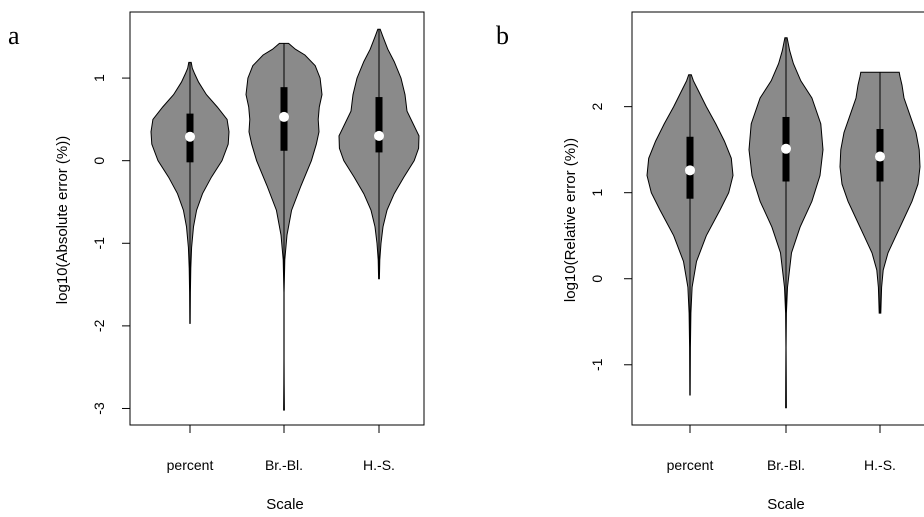  I want to click on y-tick-label-b-1: 0, so click(597, 279).